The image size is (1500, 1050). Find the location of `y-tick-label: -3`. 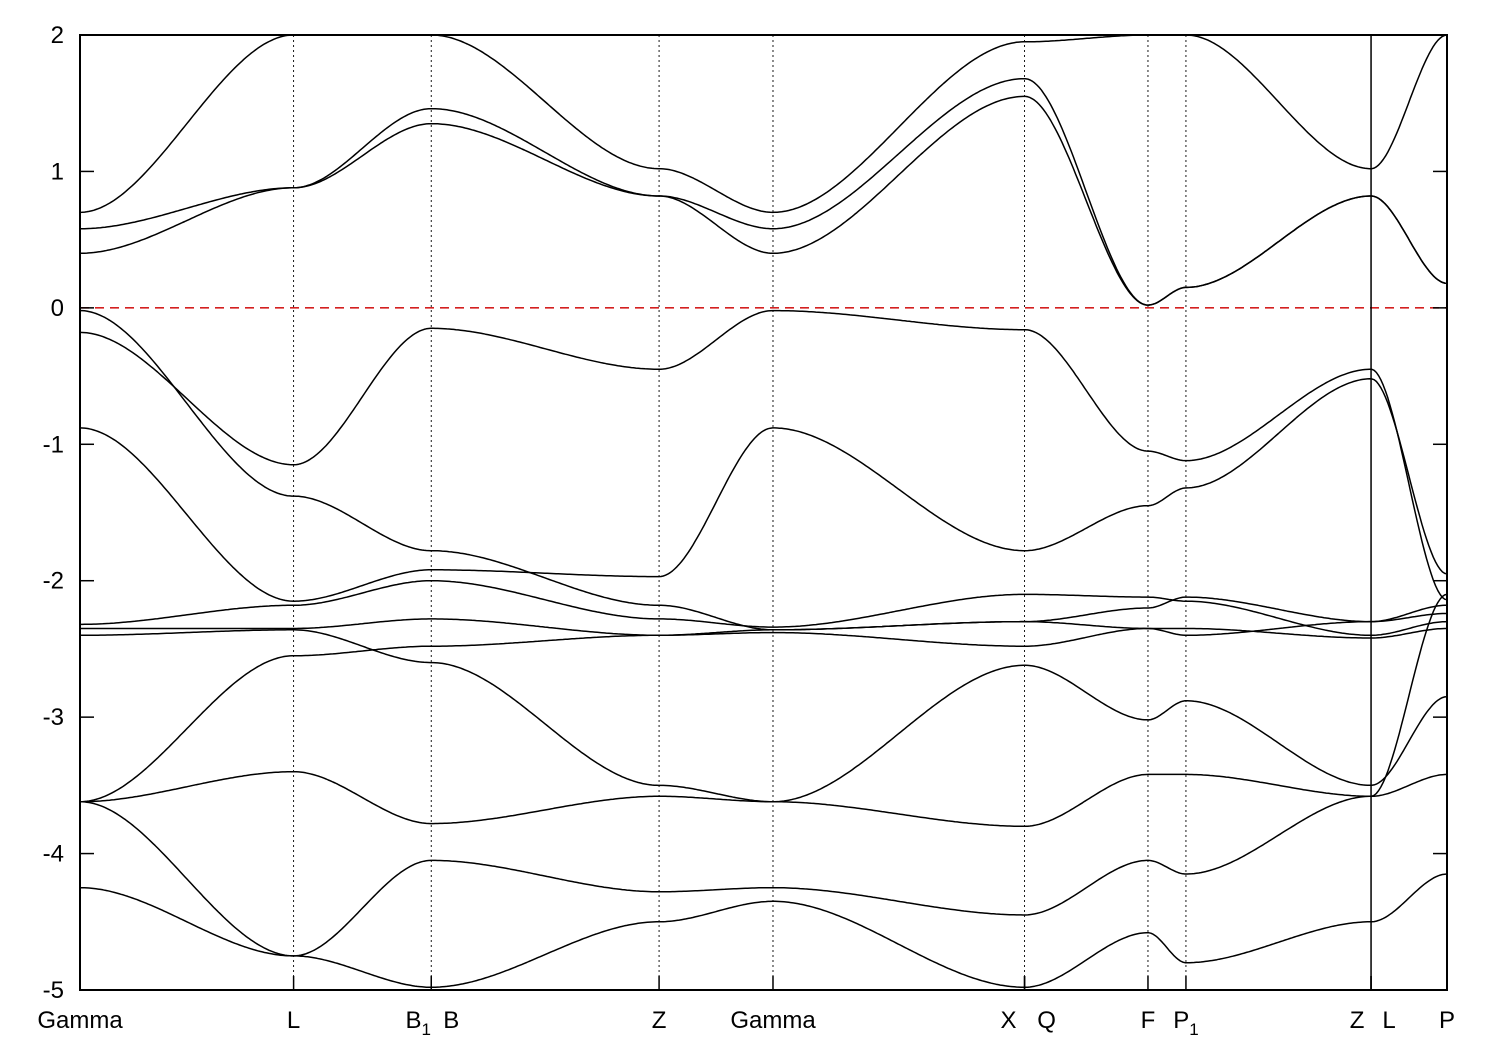

y-tick-label: -3 is located at coordinates (53, 717).